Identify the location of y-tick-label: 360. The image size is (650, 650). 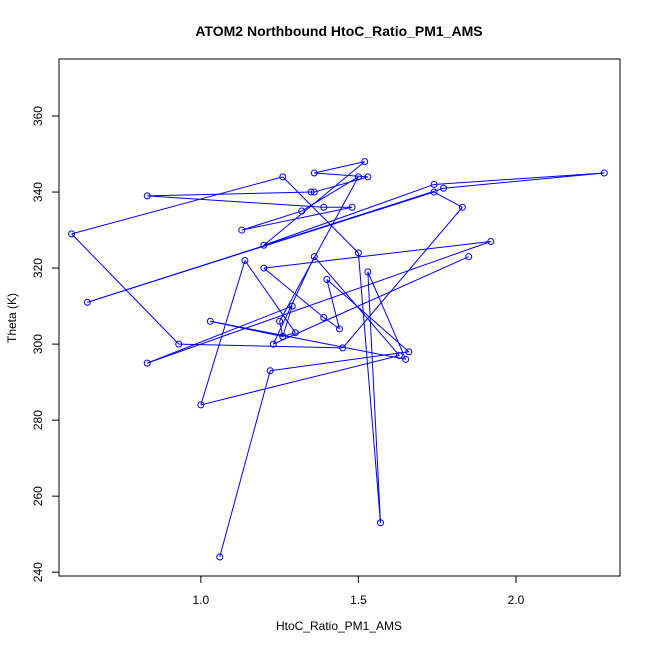
(38, 116).